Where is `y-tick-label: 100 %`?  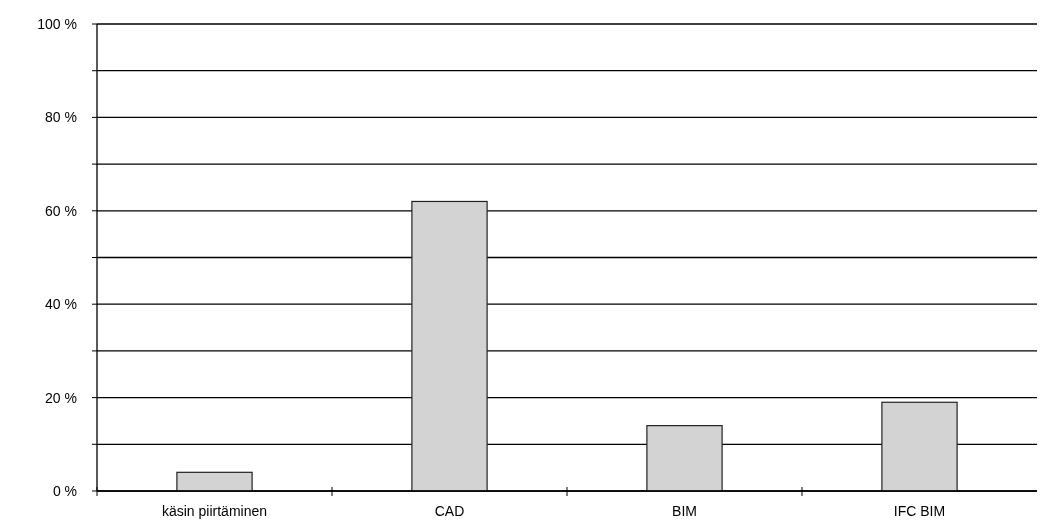
y-tick-label: 100 % is located at coordinates (57, 23).